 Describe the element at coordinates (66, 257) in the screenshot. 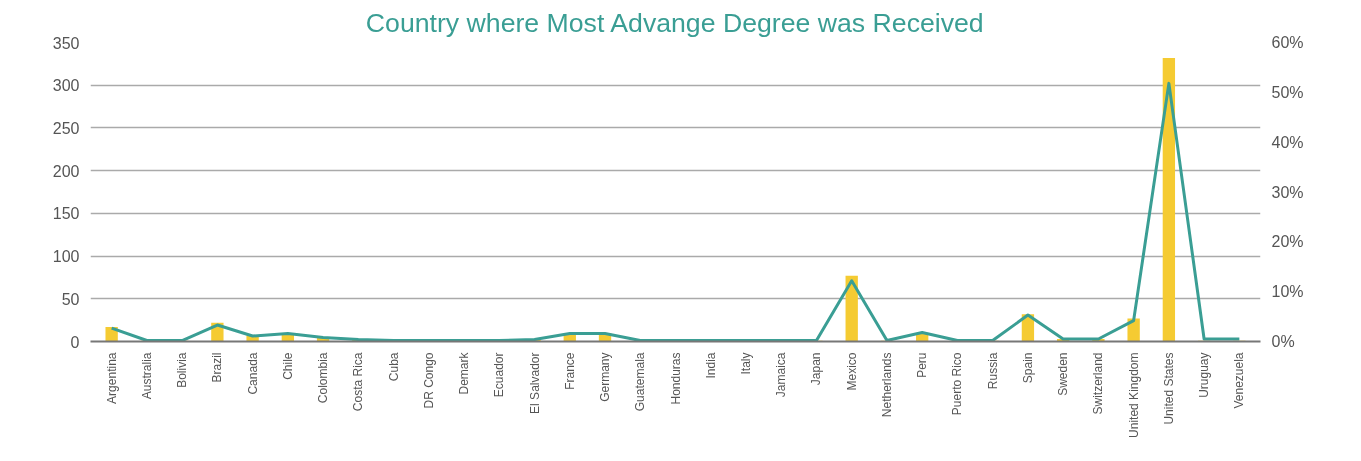

I see `y-tick-label: 100` at that location.